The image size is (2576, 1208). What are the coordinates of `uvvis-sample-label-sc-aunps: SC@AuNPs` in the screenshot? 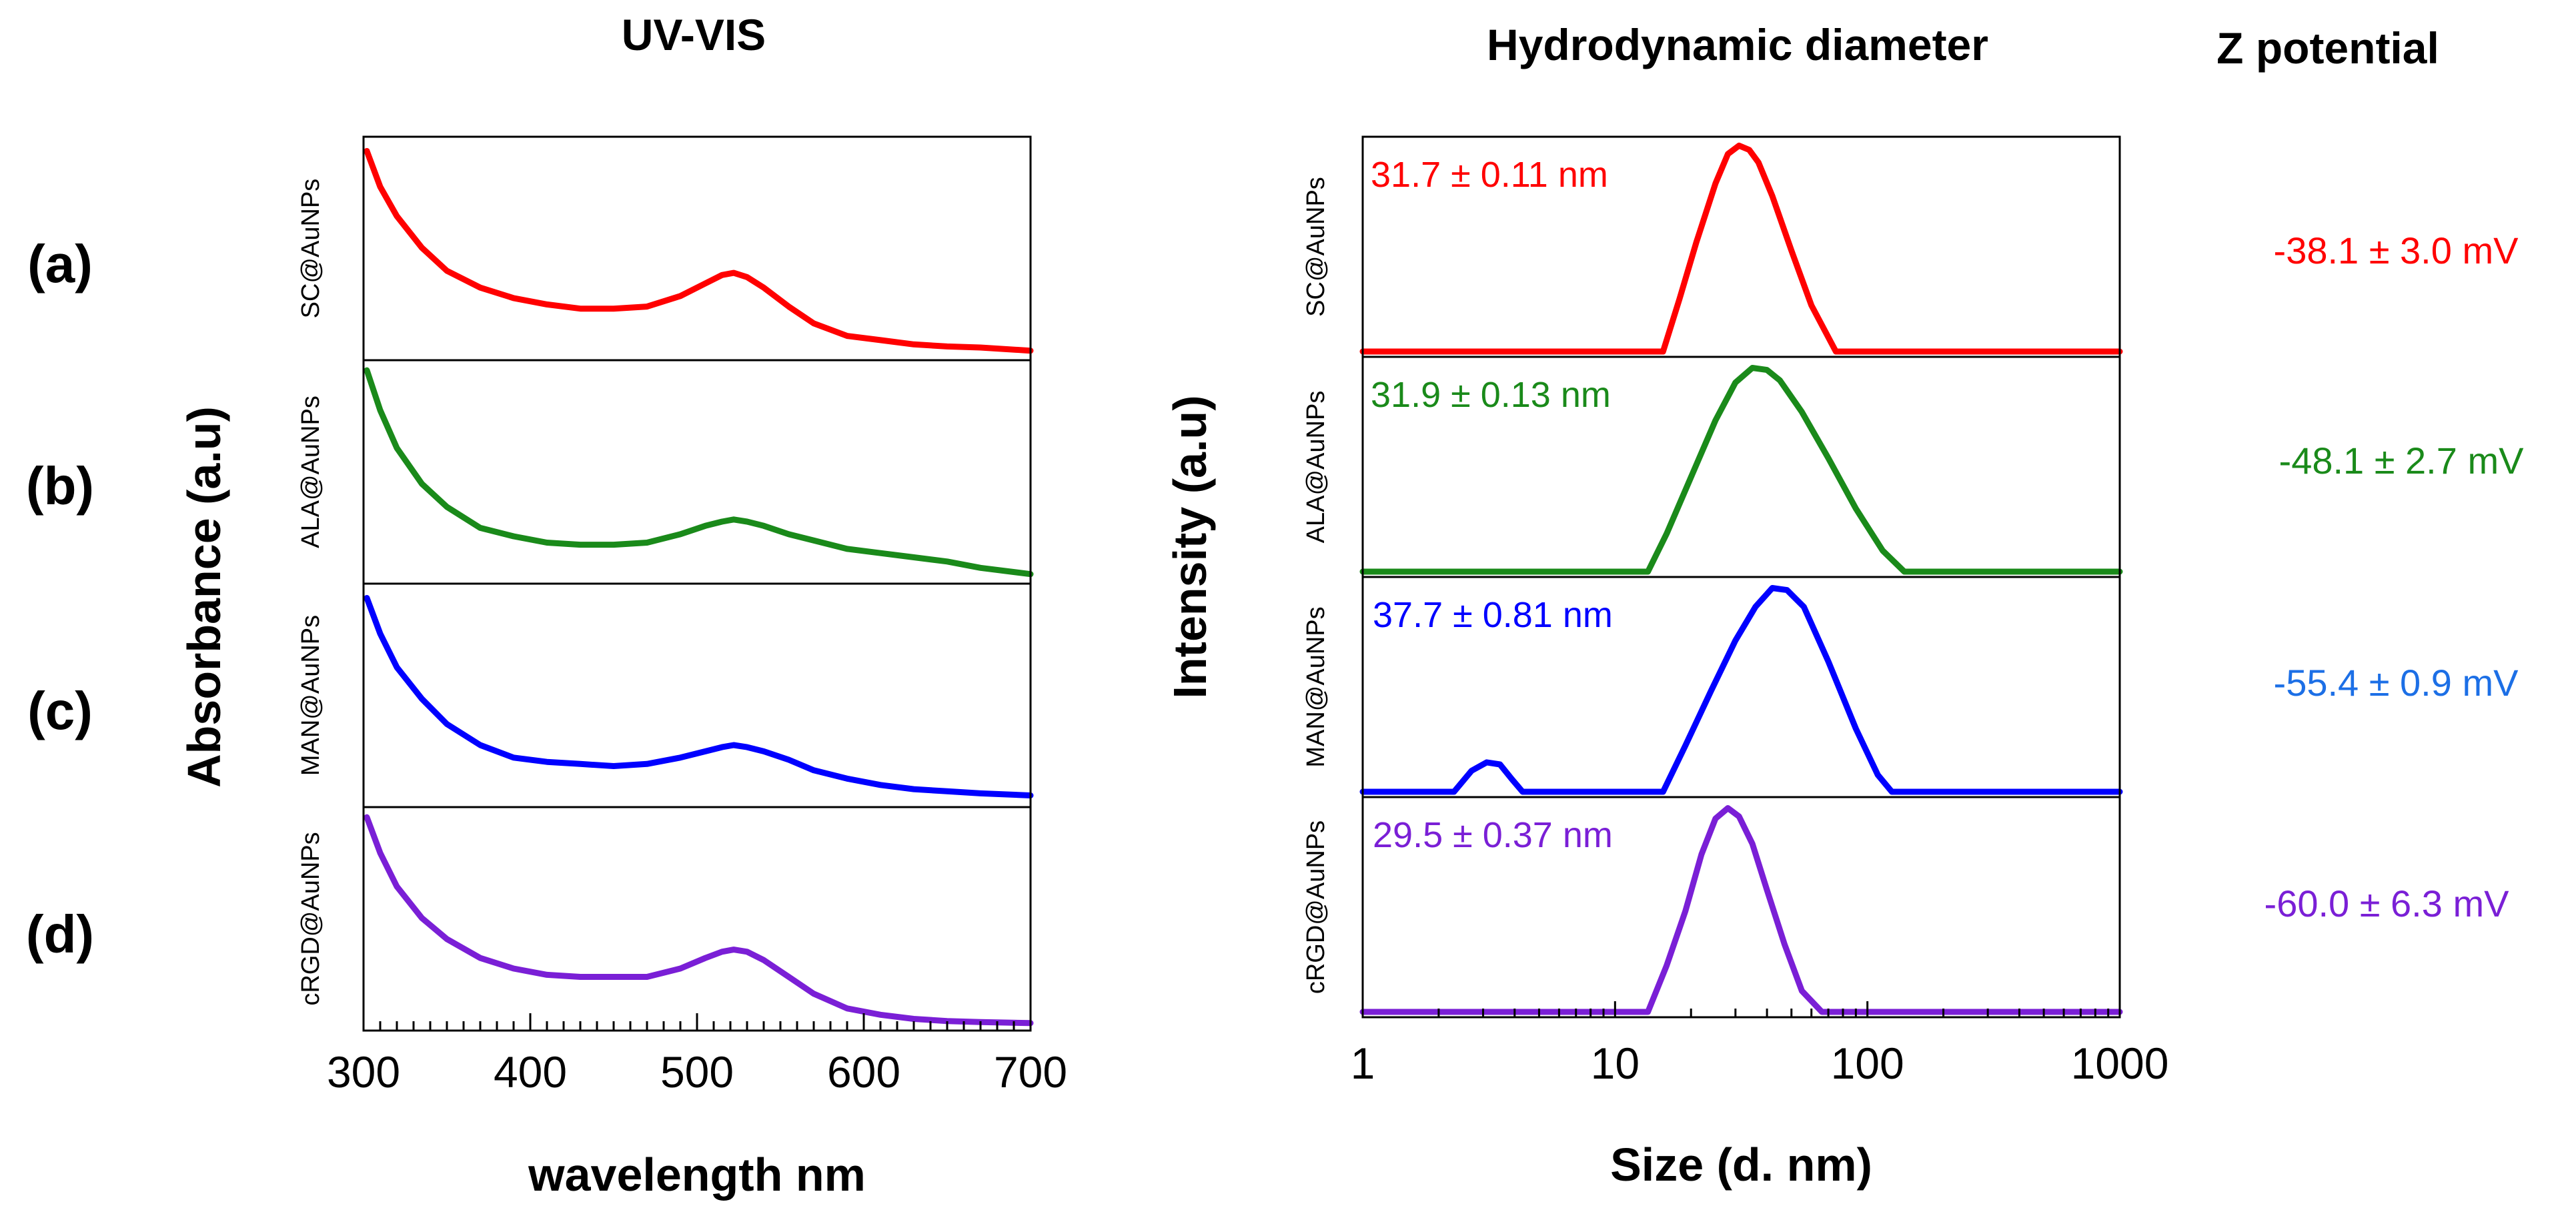 It's located at (311, 249).